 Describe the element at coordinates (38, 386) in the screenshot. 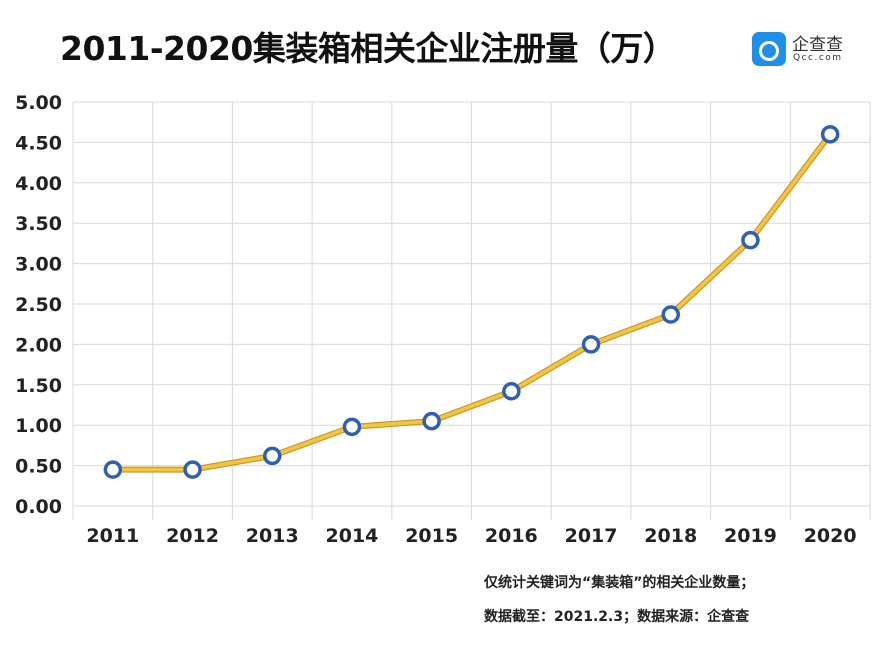

I see `y-tick-label: 1.50` at that location.